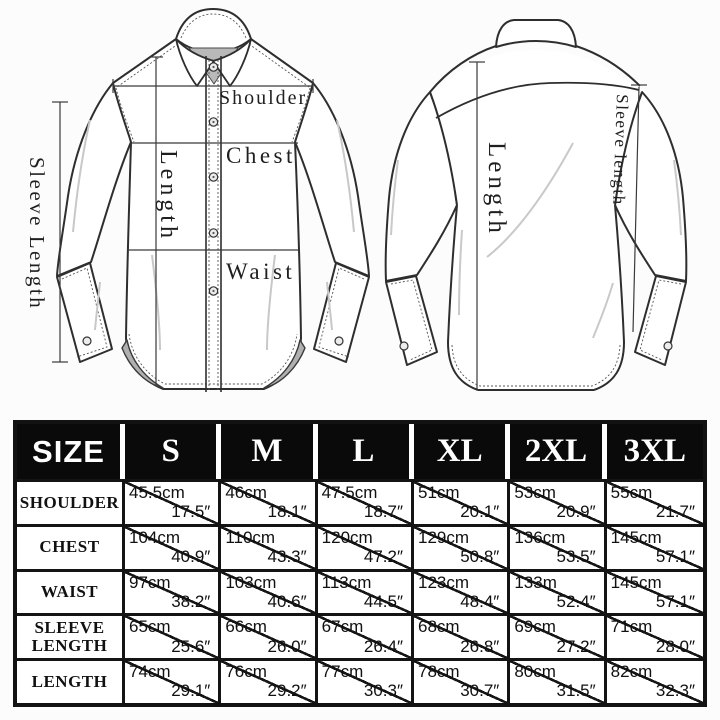  I want to click on back-body-fill, so click(536, 220).